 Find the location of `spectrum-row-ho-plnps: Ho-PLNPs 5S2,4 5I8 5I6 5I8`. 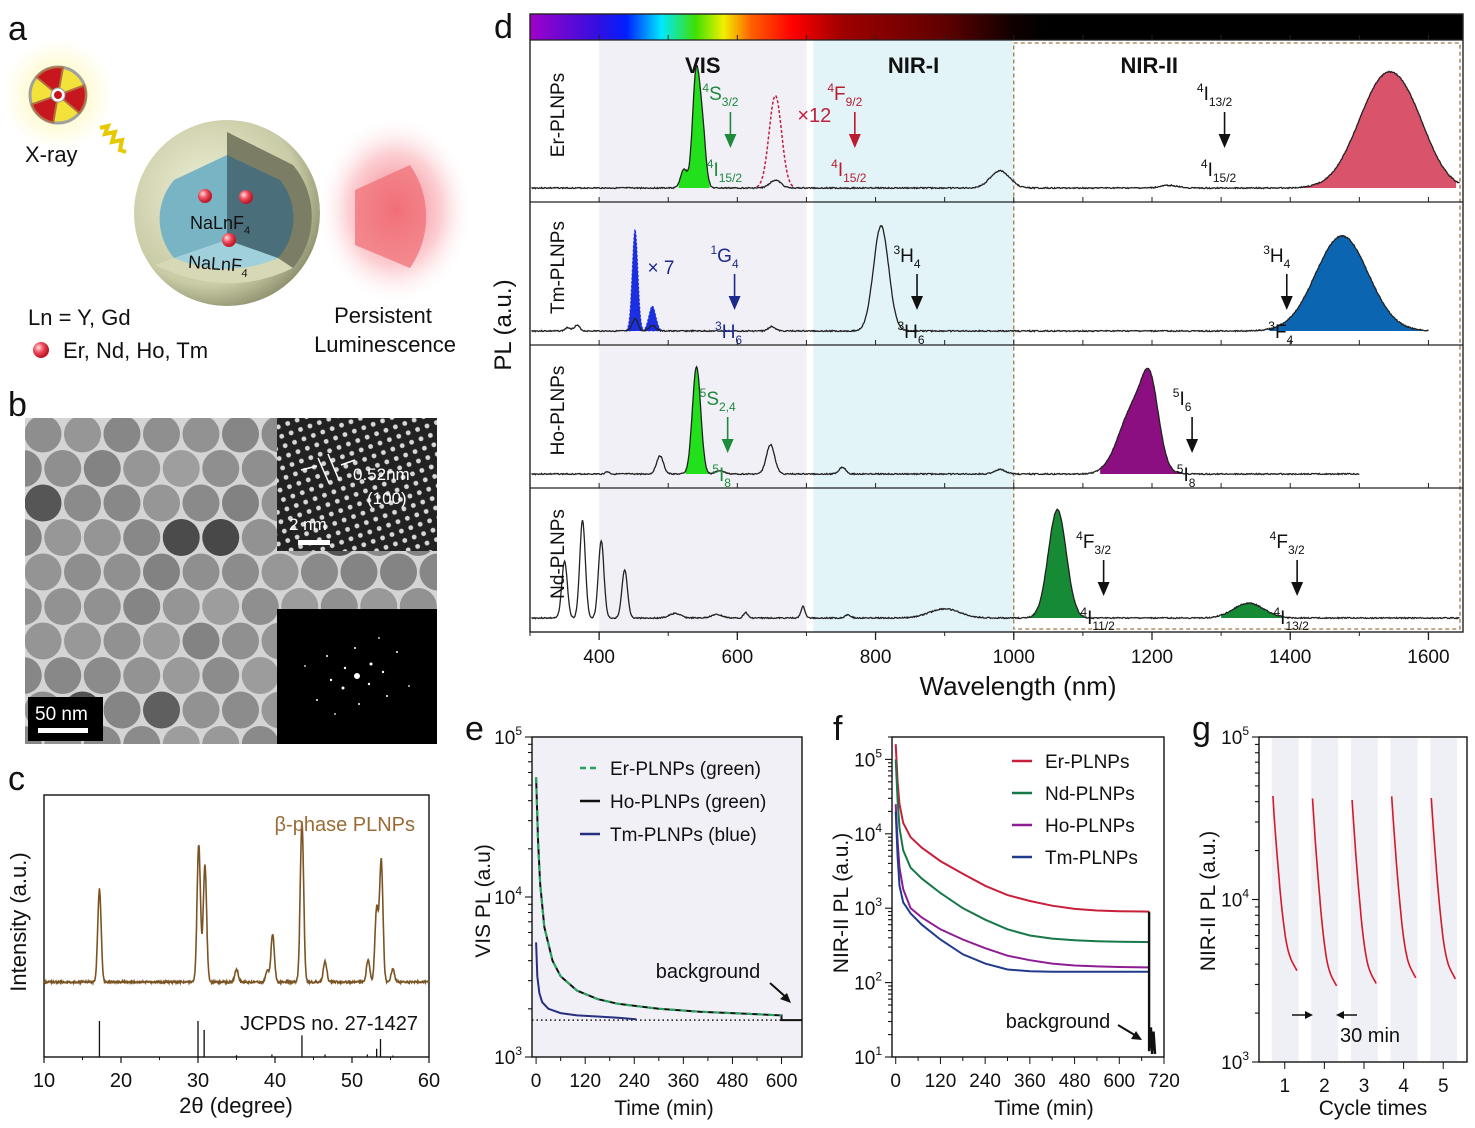

spectrum-row-ho-plnps: Ho-PLNPs 5S2,4 5I8 5I6 5I8 is located at coordinates (945, 427).